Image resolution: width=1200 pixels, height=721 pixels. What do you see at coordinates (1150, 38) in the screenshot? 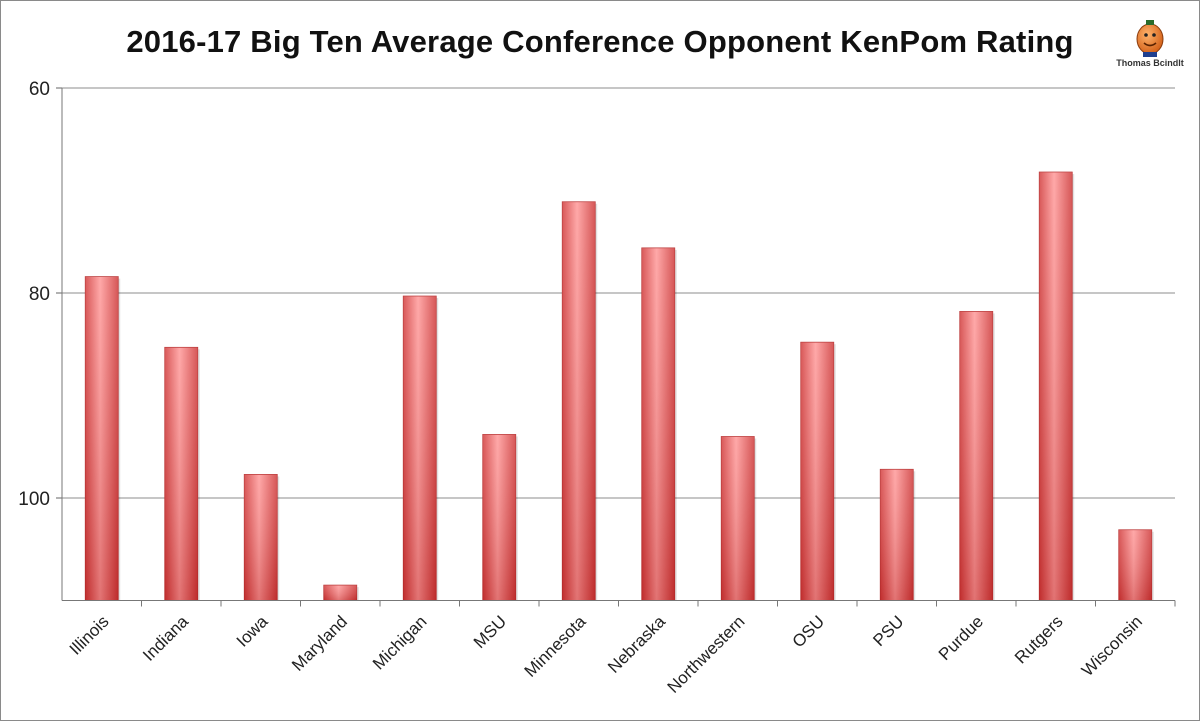
I see `orange-mascot-icon` at bounding box center [1150, 38].